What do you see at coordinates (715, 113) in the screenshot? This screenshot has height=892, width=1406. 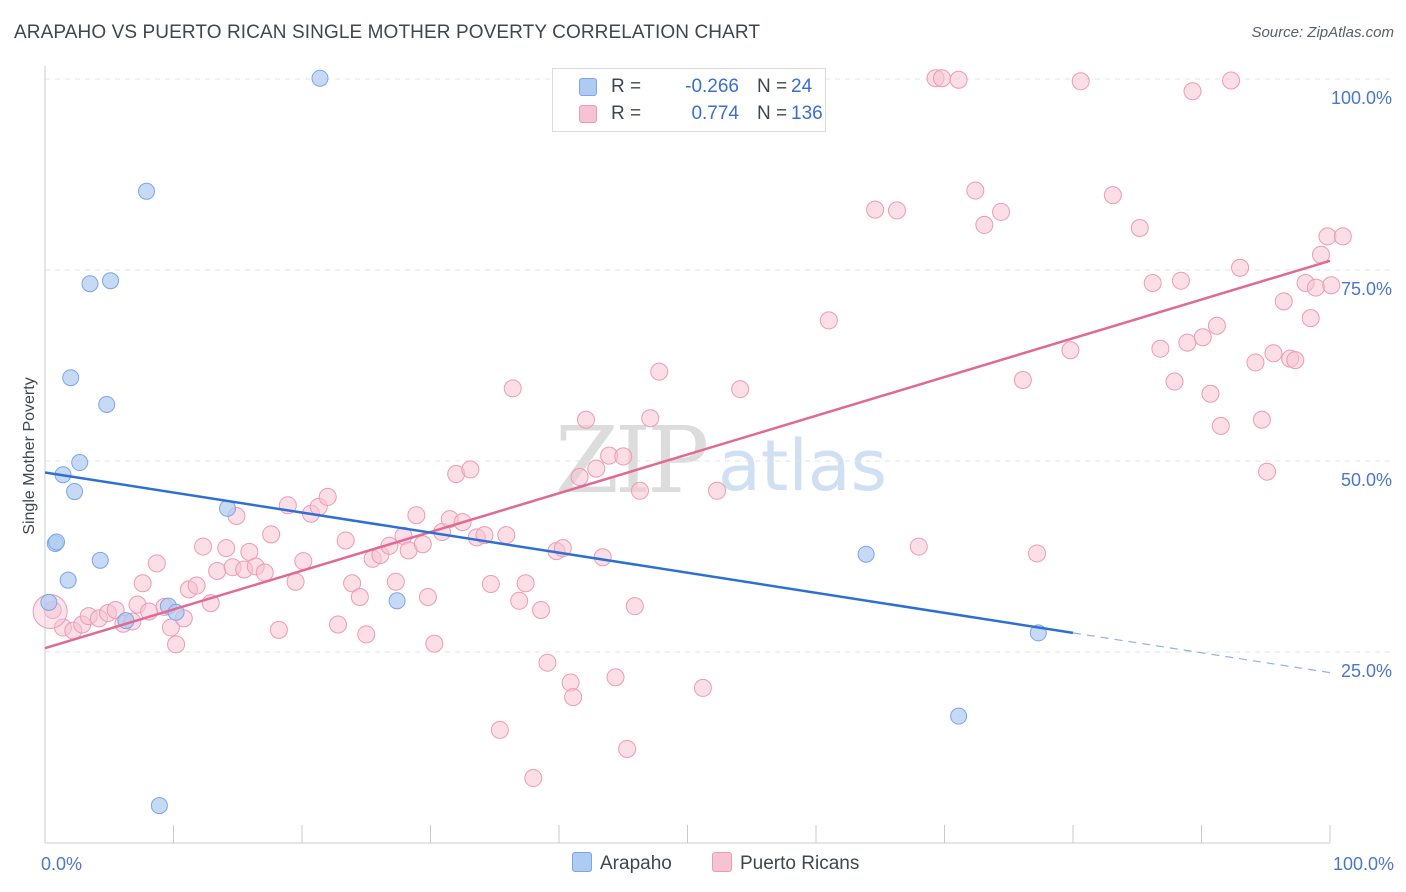 I see `r-value: 0.774` at bounding box center [715, 113].